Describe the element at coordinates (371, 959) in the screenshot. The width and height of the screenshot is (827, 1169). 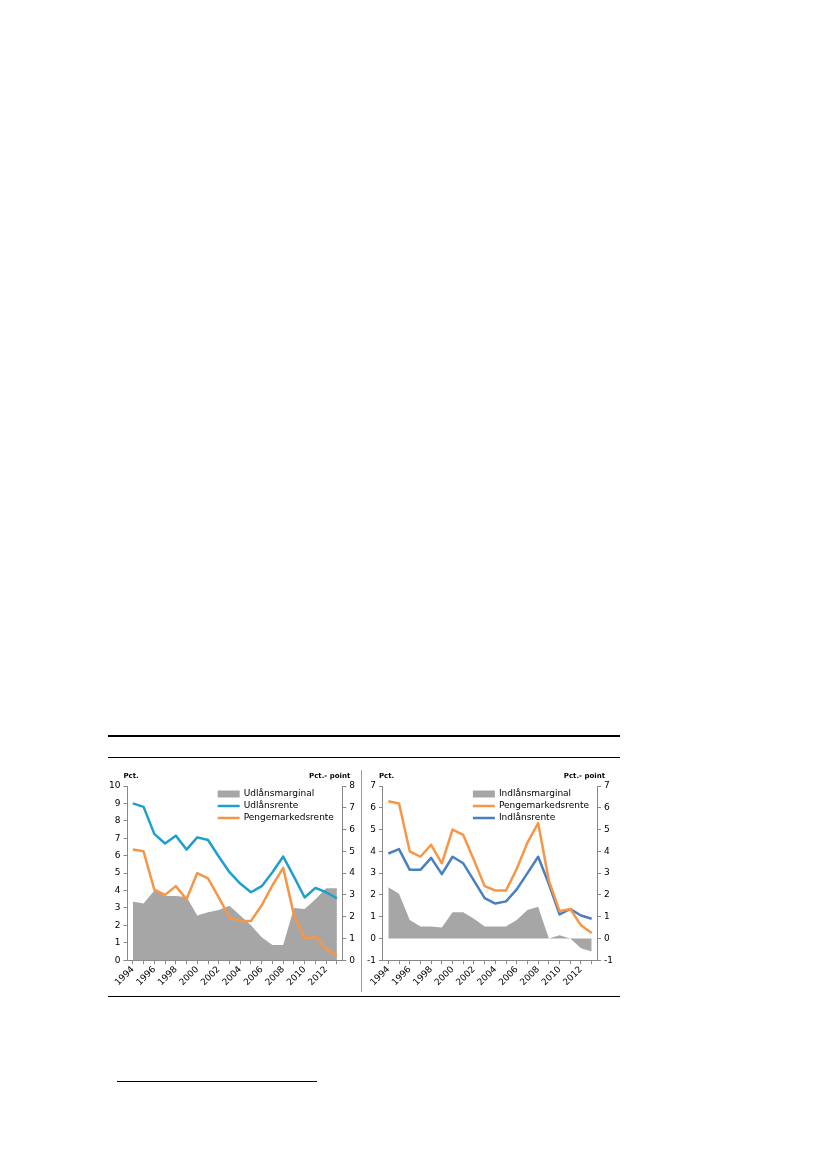
I see `y-tick-label: -1` at that location.